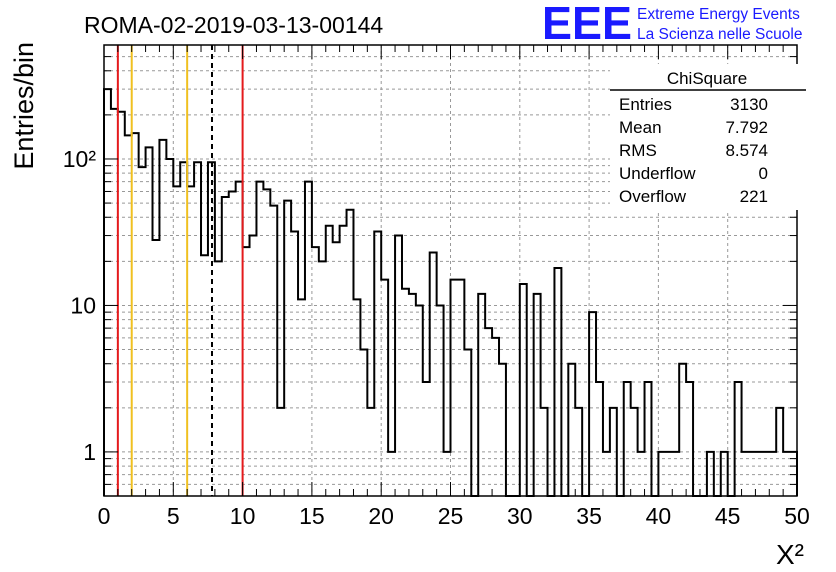  Describe the element at coordinates (645, 104) in the screenshot. I see `stats-label-entries: Entries` at that location.